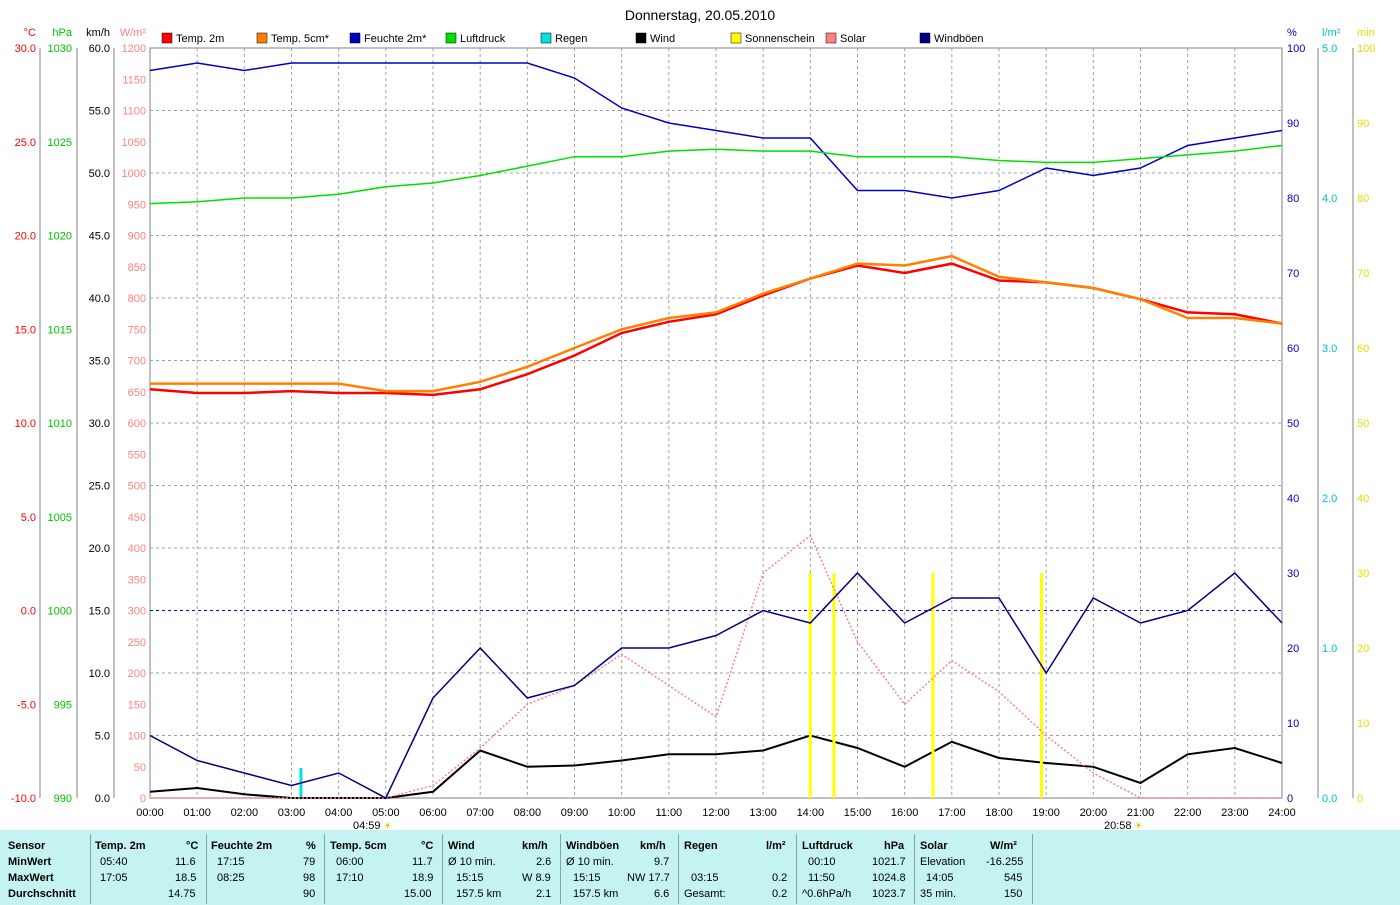 The width and height of the screenshot is (1400, 905). I want to click on legend-label: Temp. 5cm*, so click(300, 39).